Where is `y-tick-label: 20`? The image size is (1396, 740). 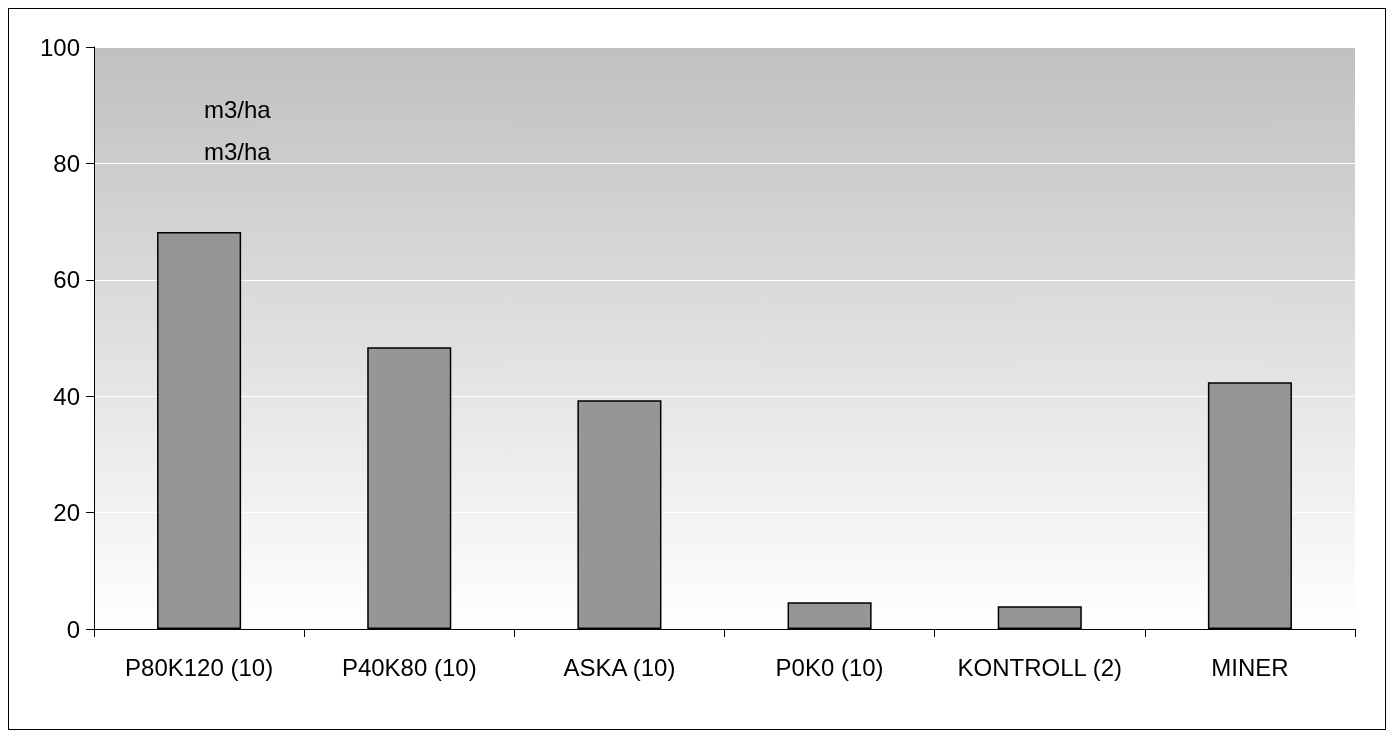
y-tick-label: 20 is located at coordinates (66, 513).